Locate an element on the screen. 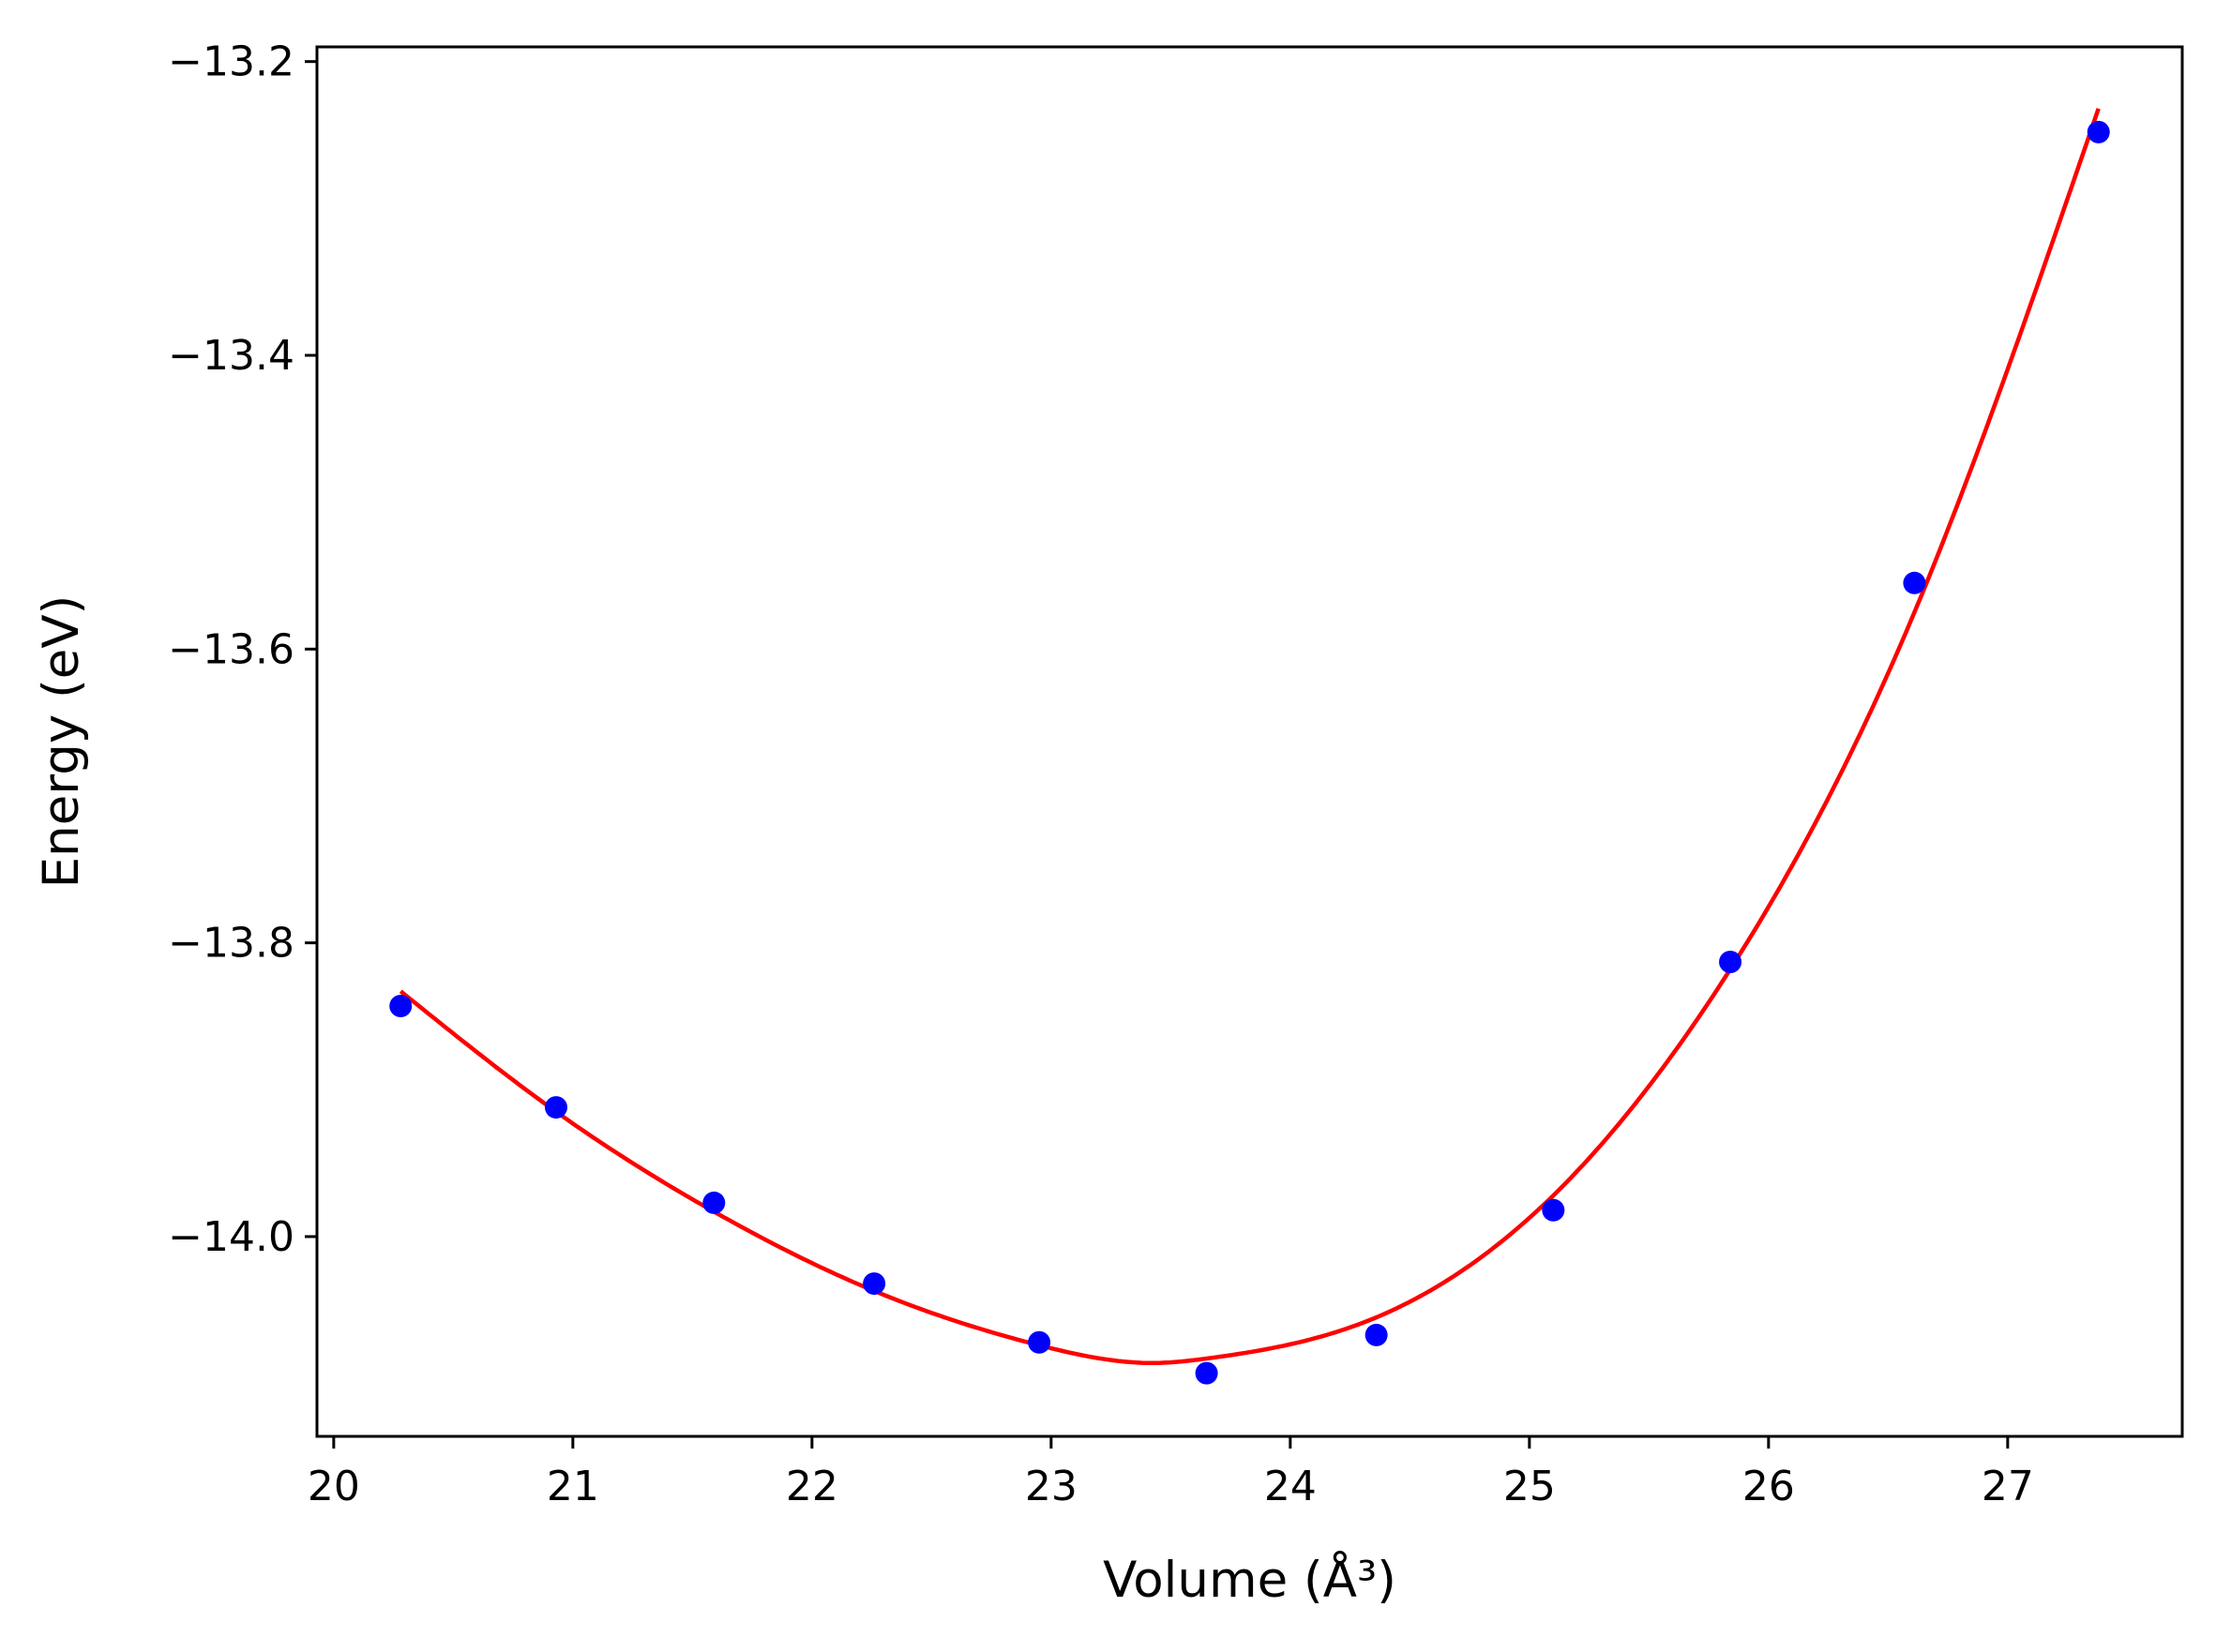 Image resolution: width=2216 pixels, height=1652 pixels. y-tick-label: −13.2 is located at coordinates (231, 62).